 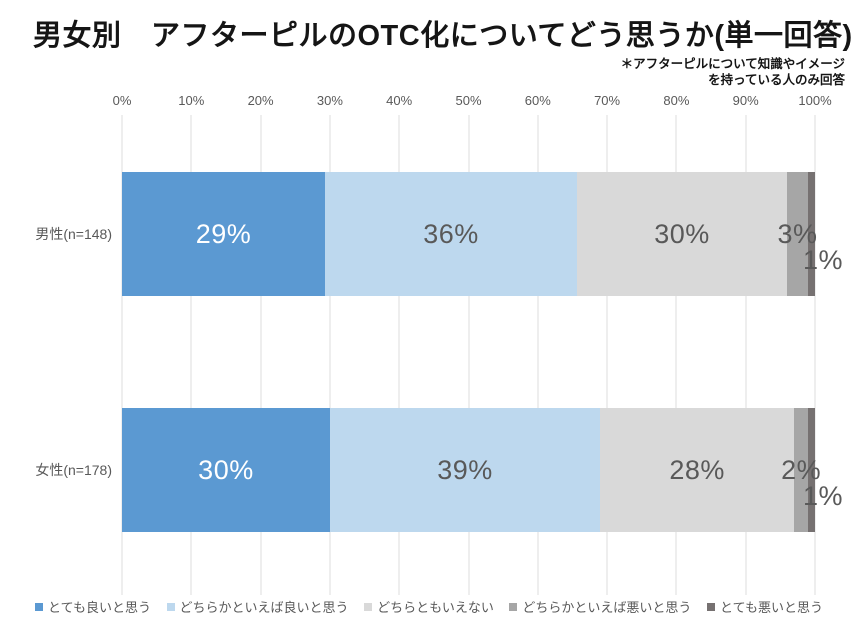 What do you see at coordinates (537, 100) in the screenshot?
I see `x-axis-tick: 60%` at bounding box center [537, 100].